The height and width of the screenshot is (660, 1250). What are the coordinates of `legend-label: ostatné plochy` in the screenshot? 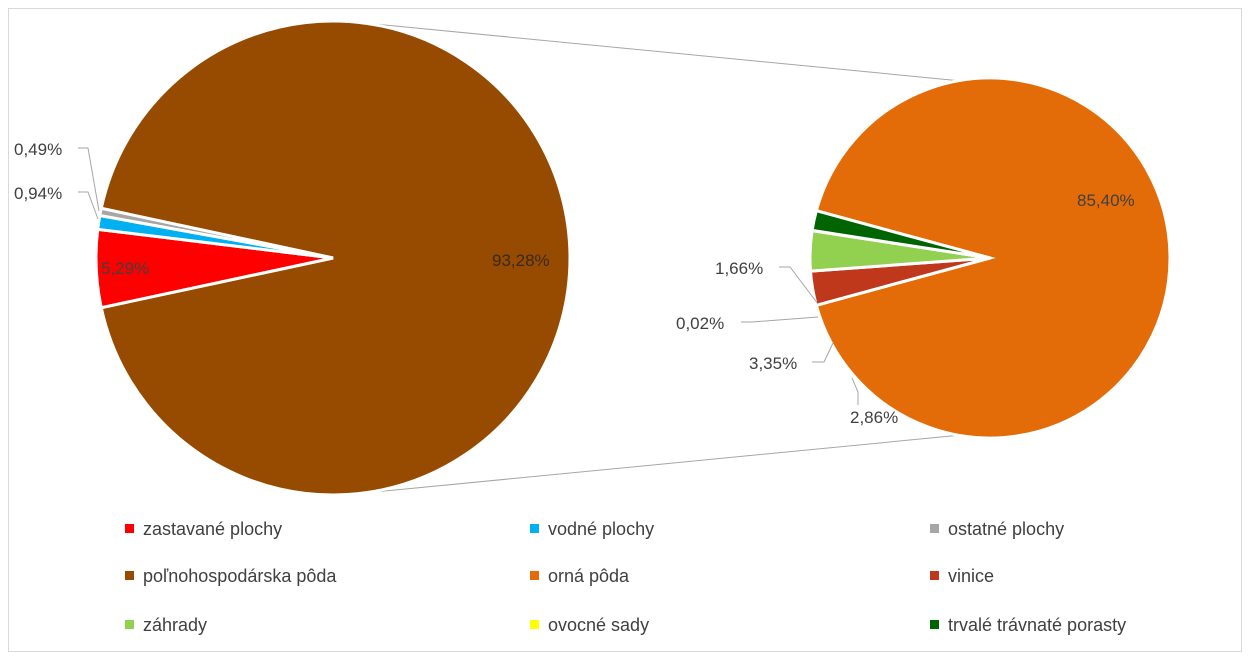 It's located at (1006, 529).